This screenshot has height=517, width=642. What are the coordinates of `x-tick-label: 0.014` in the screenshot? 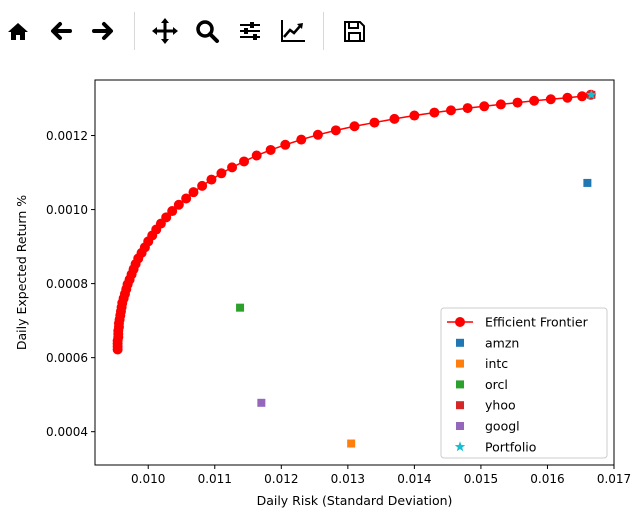 It's located at (414, 479).